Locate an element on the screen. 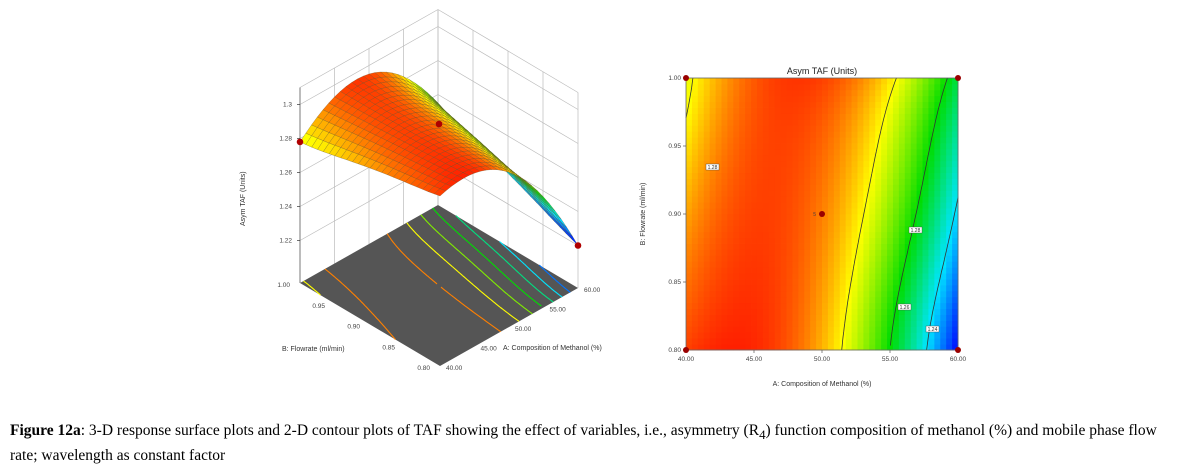 The image size is (1182, 472). contour-line is located at coordinates (919, 211).